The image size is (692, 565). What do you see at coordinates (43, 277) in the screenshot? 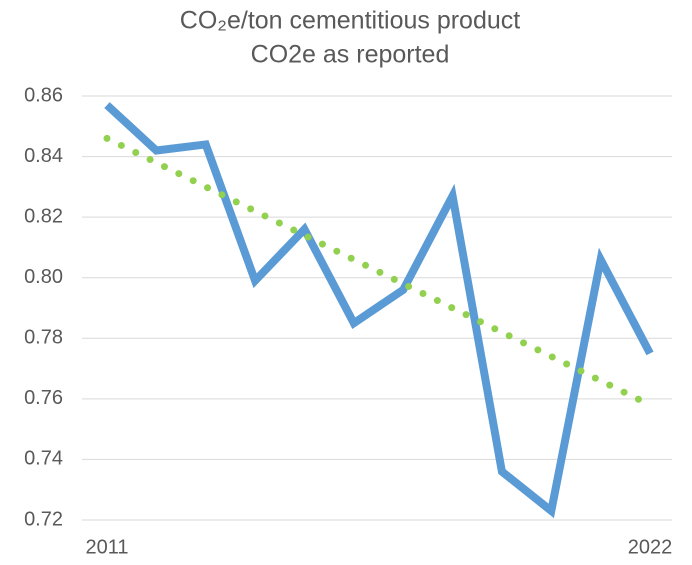
I see `y-tick-label: 0.80` at bounding box center [43, 277].